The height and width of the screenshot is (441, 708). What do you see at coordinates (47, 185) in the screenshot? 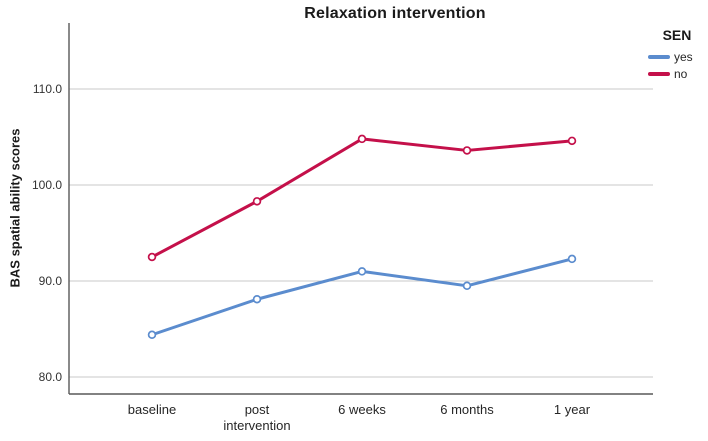
I see `y-tick-label: 100.0` at bounding box center [47, 185].